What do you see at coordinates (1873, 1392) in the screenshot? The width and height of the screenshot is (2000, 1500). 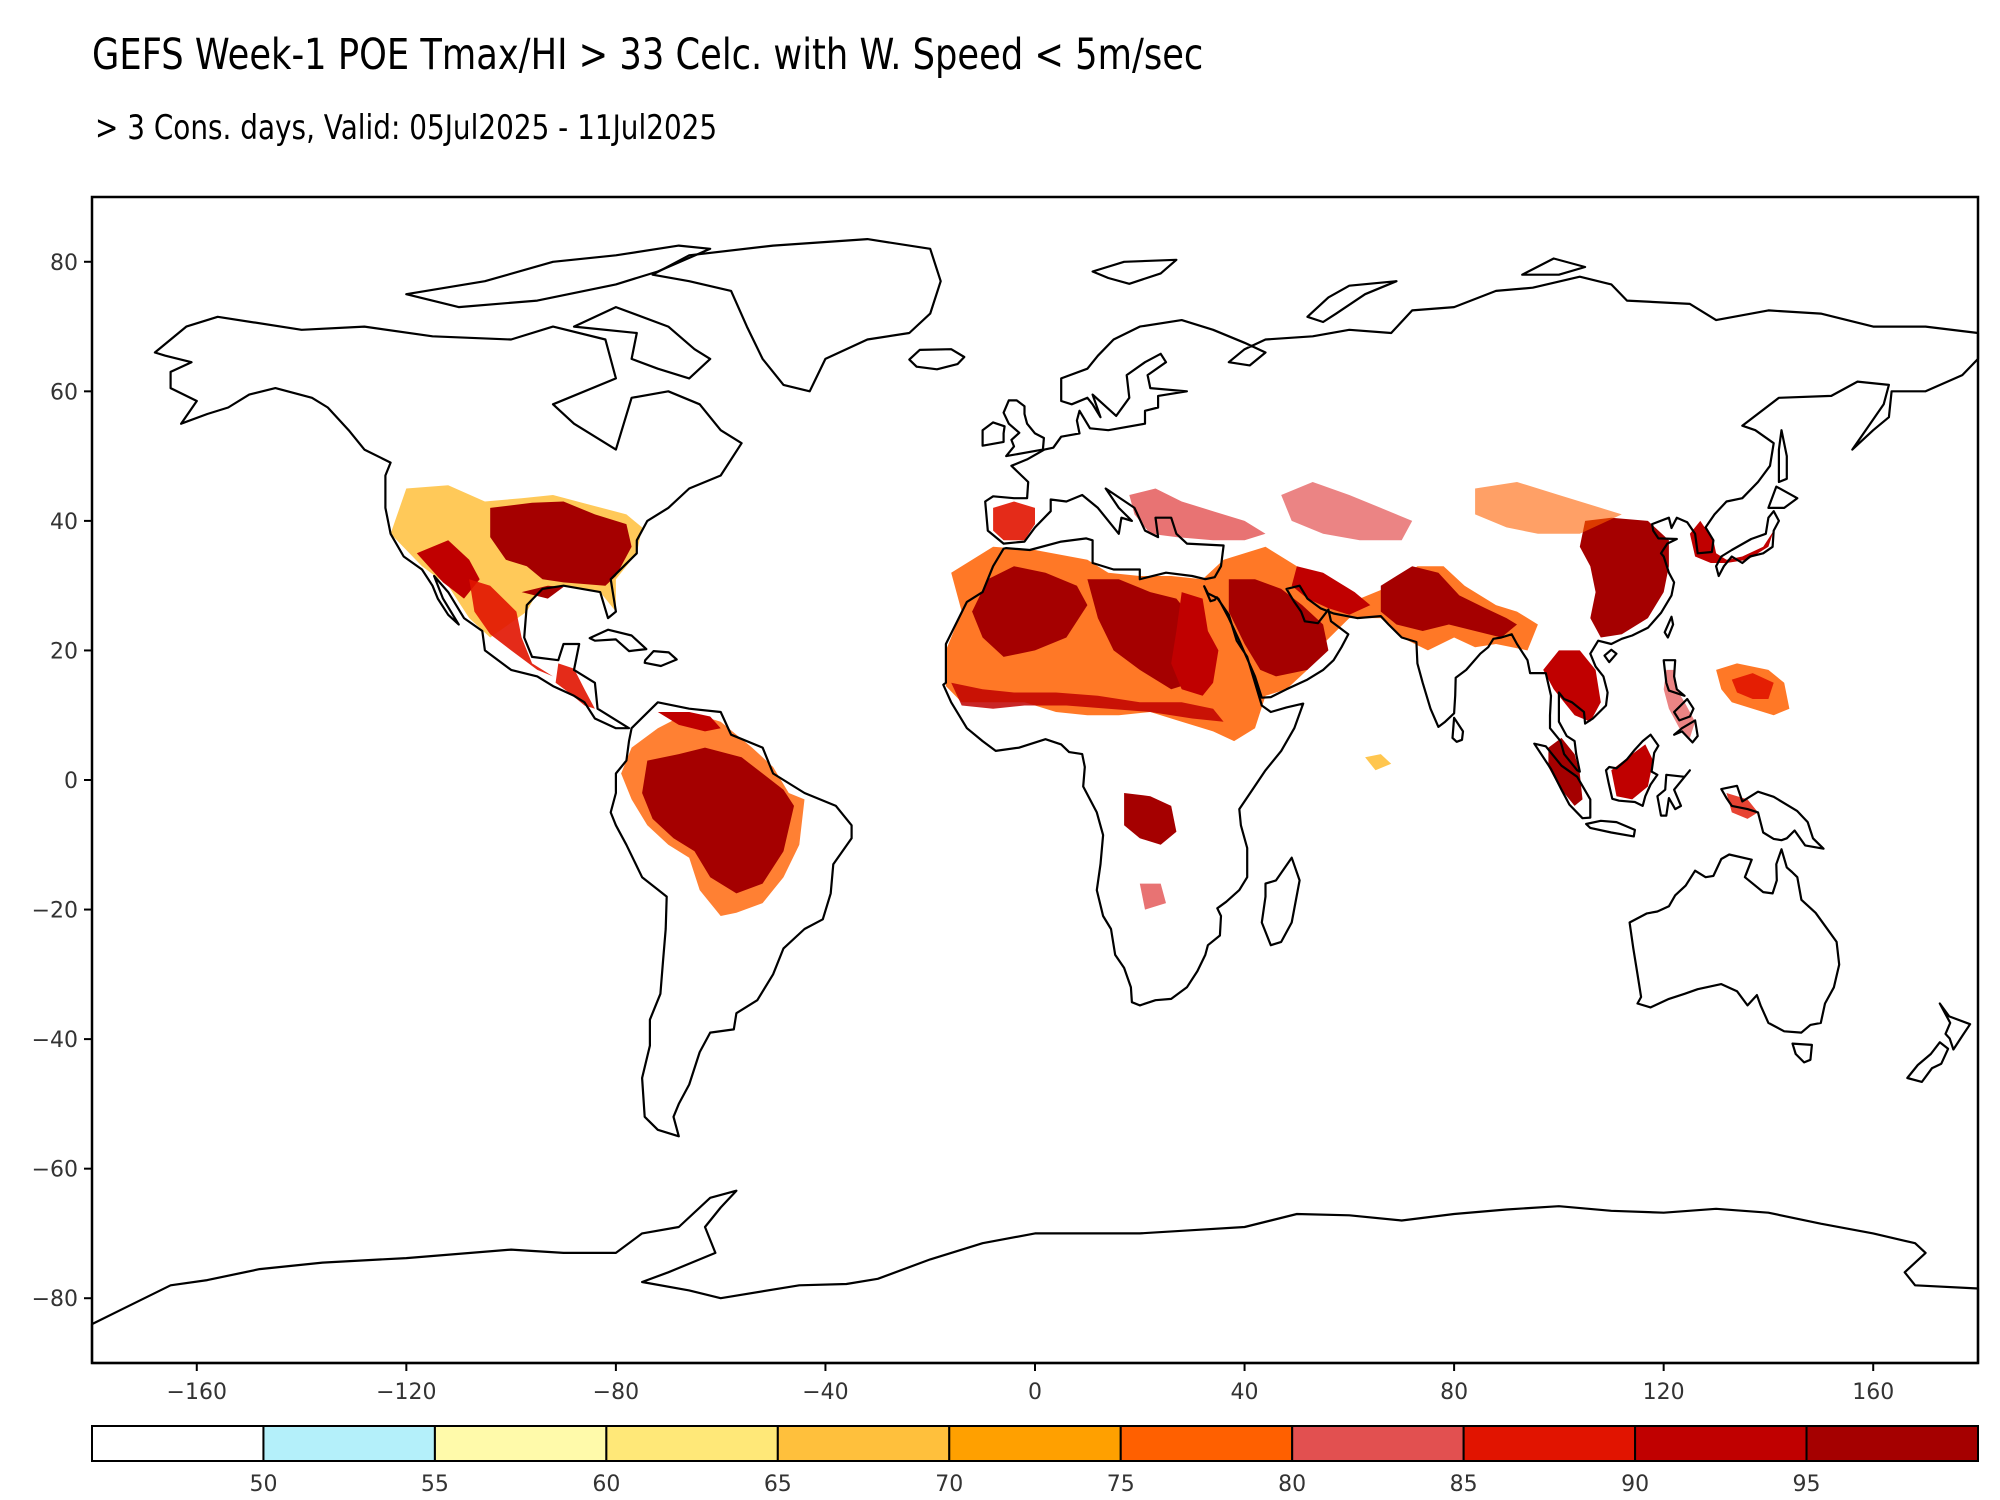 I see `x-tick-label: 160` at bounding box center [1873, 1392].